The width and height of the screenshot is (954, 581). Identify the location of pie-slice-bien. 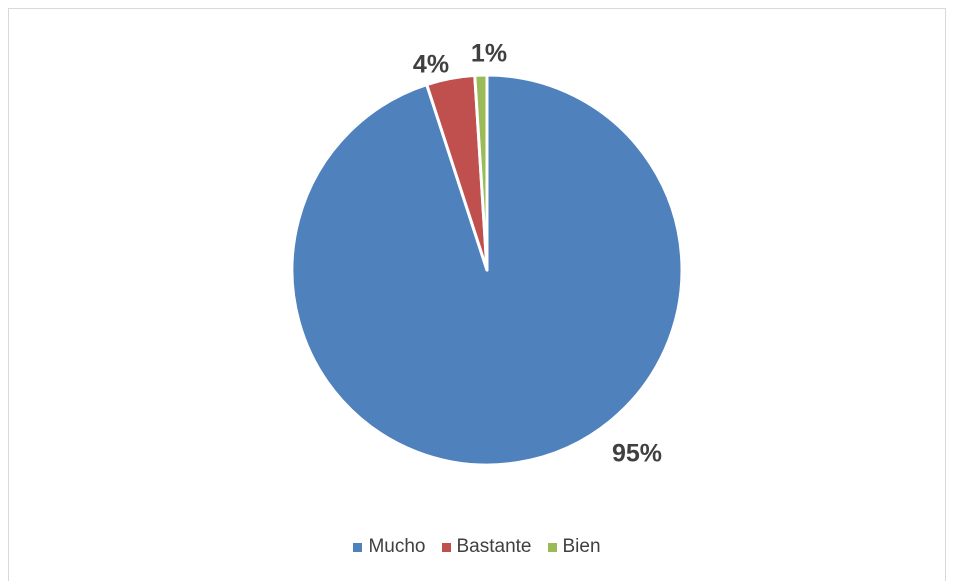
(481, 172).